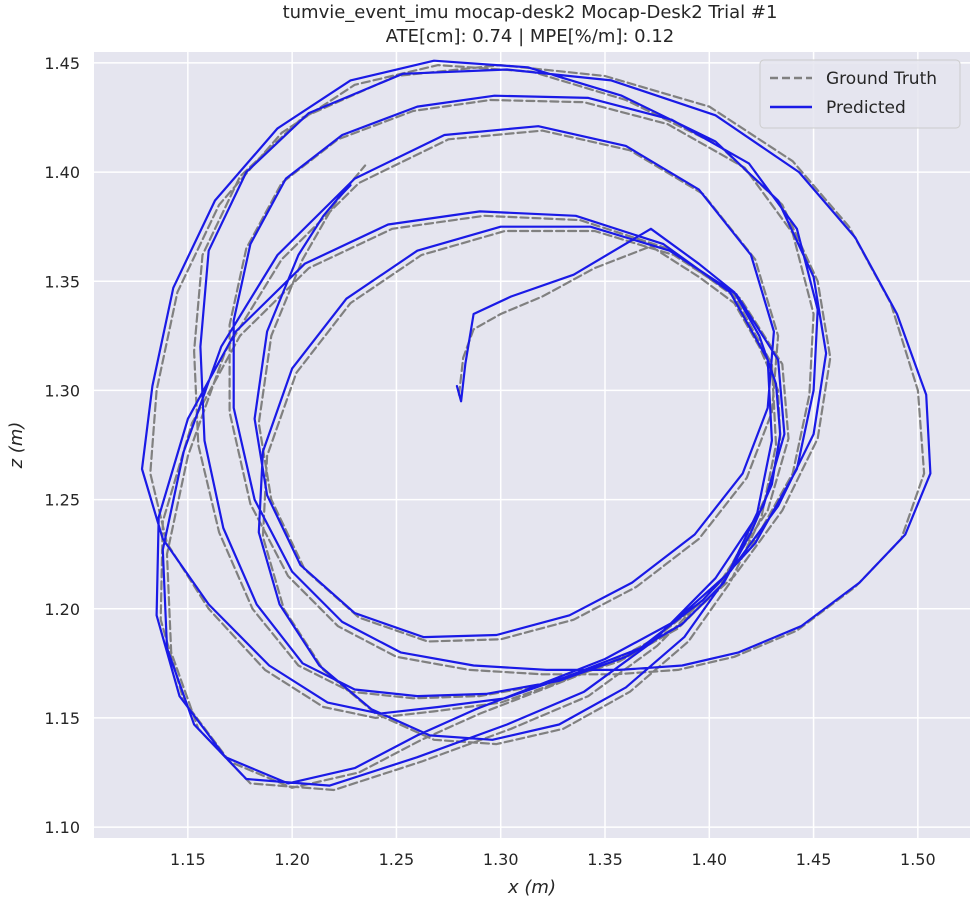  Describe the element at coordinates (553, 859) in the screenshot. I see `x-tick-labels: 1.15 1.20 1.25 1.30 1.35 1.40 1.45 1.50` at that location.